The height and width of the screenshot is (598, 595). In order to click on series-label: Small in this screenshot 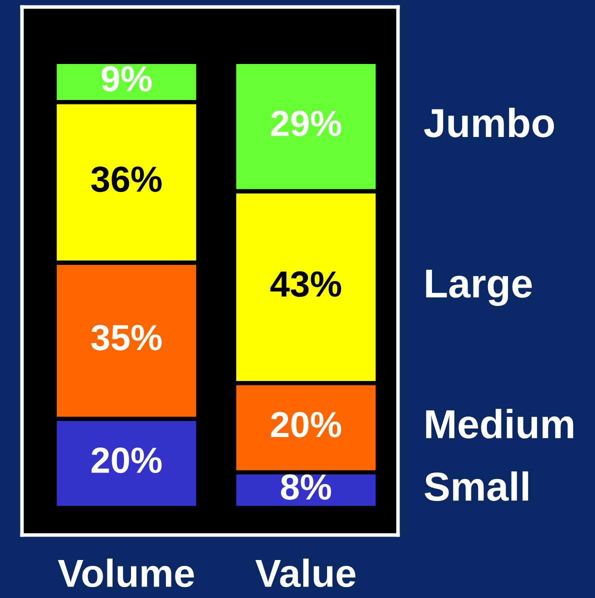, I will do `click(476, 486)`.